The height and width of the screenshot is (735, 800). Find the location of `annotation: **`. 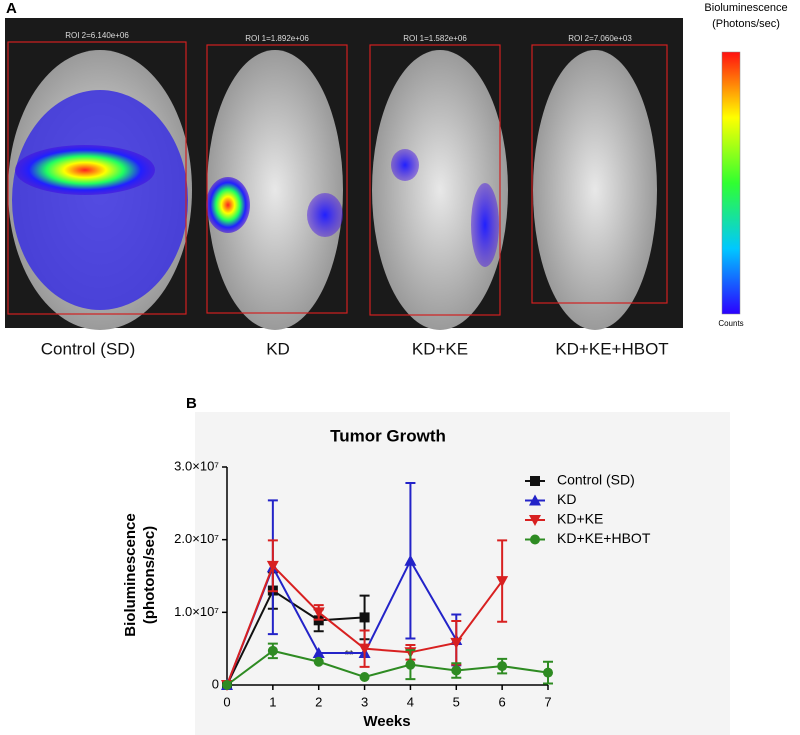

annotation: ** is located at coordinates (349, 655).